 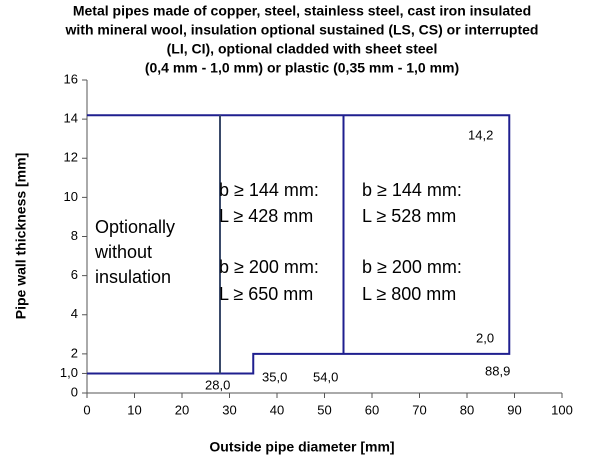 What do you see at coordinates (274, 376) in the screenshot?
I see `value-annotation: 35,0` at bounding box center [274, 376].